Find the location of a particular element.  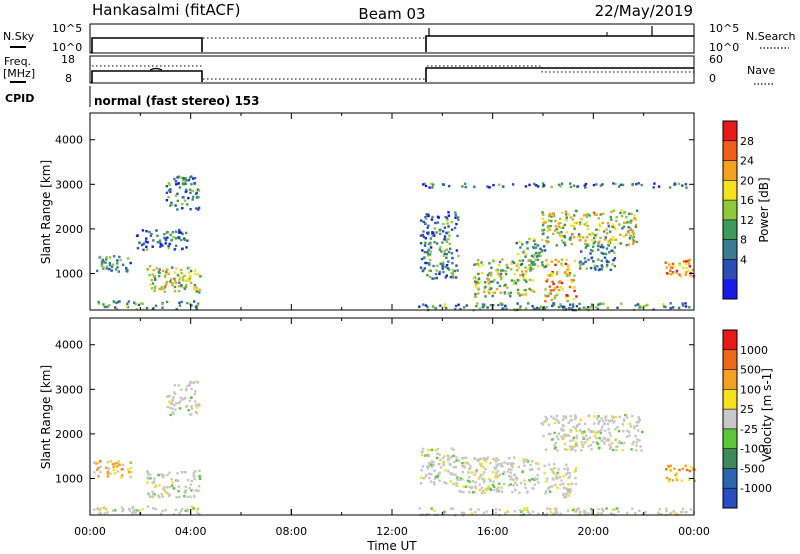

y-tick-label: 3000 is located at coordinates (69, 389).